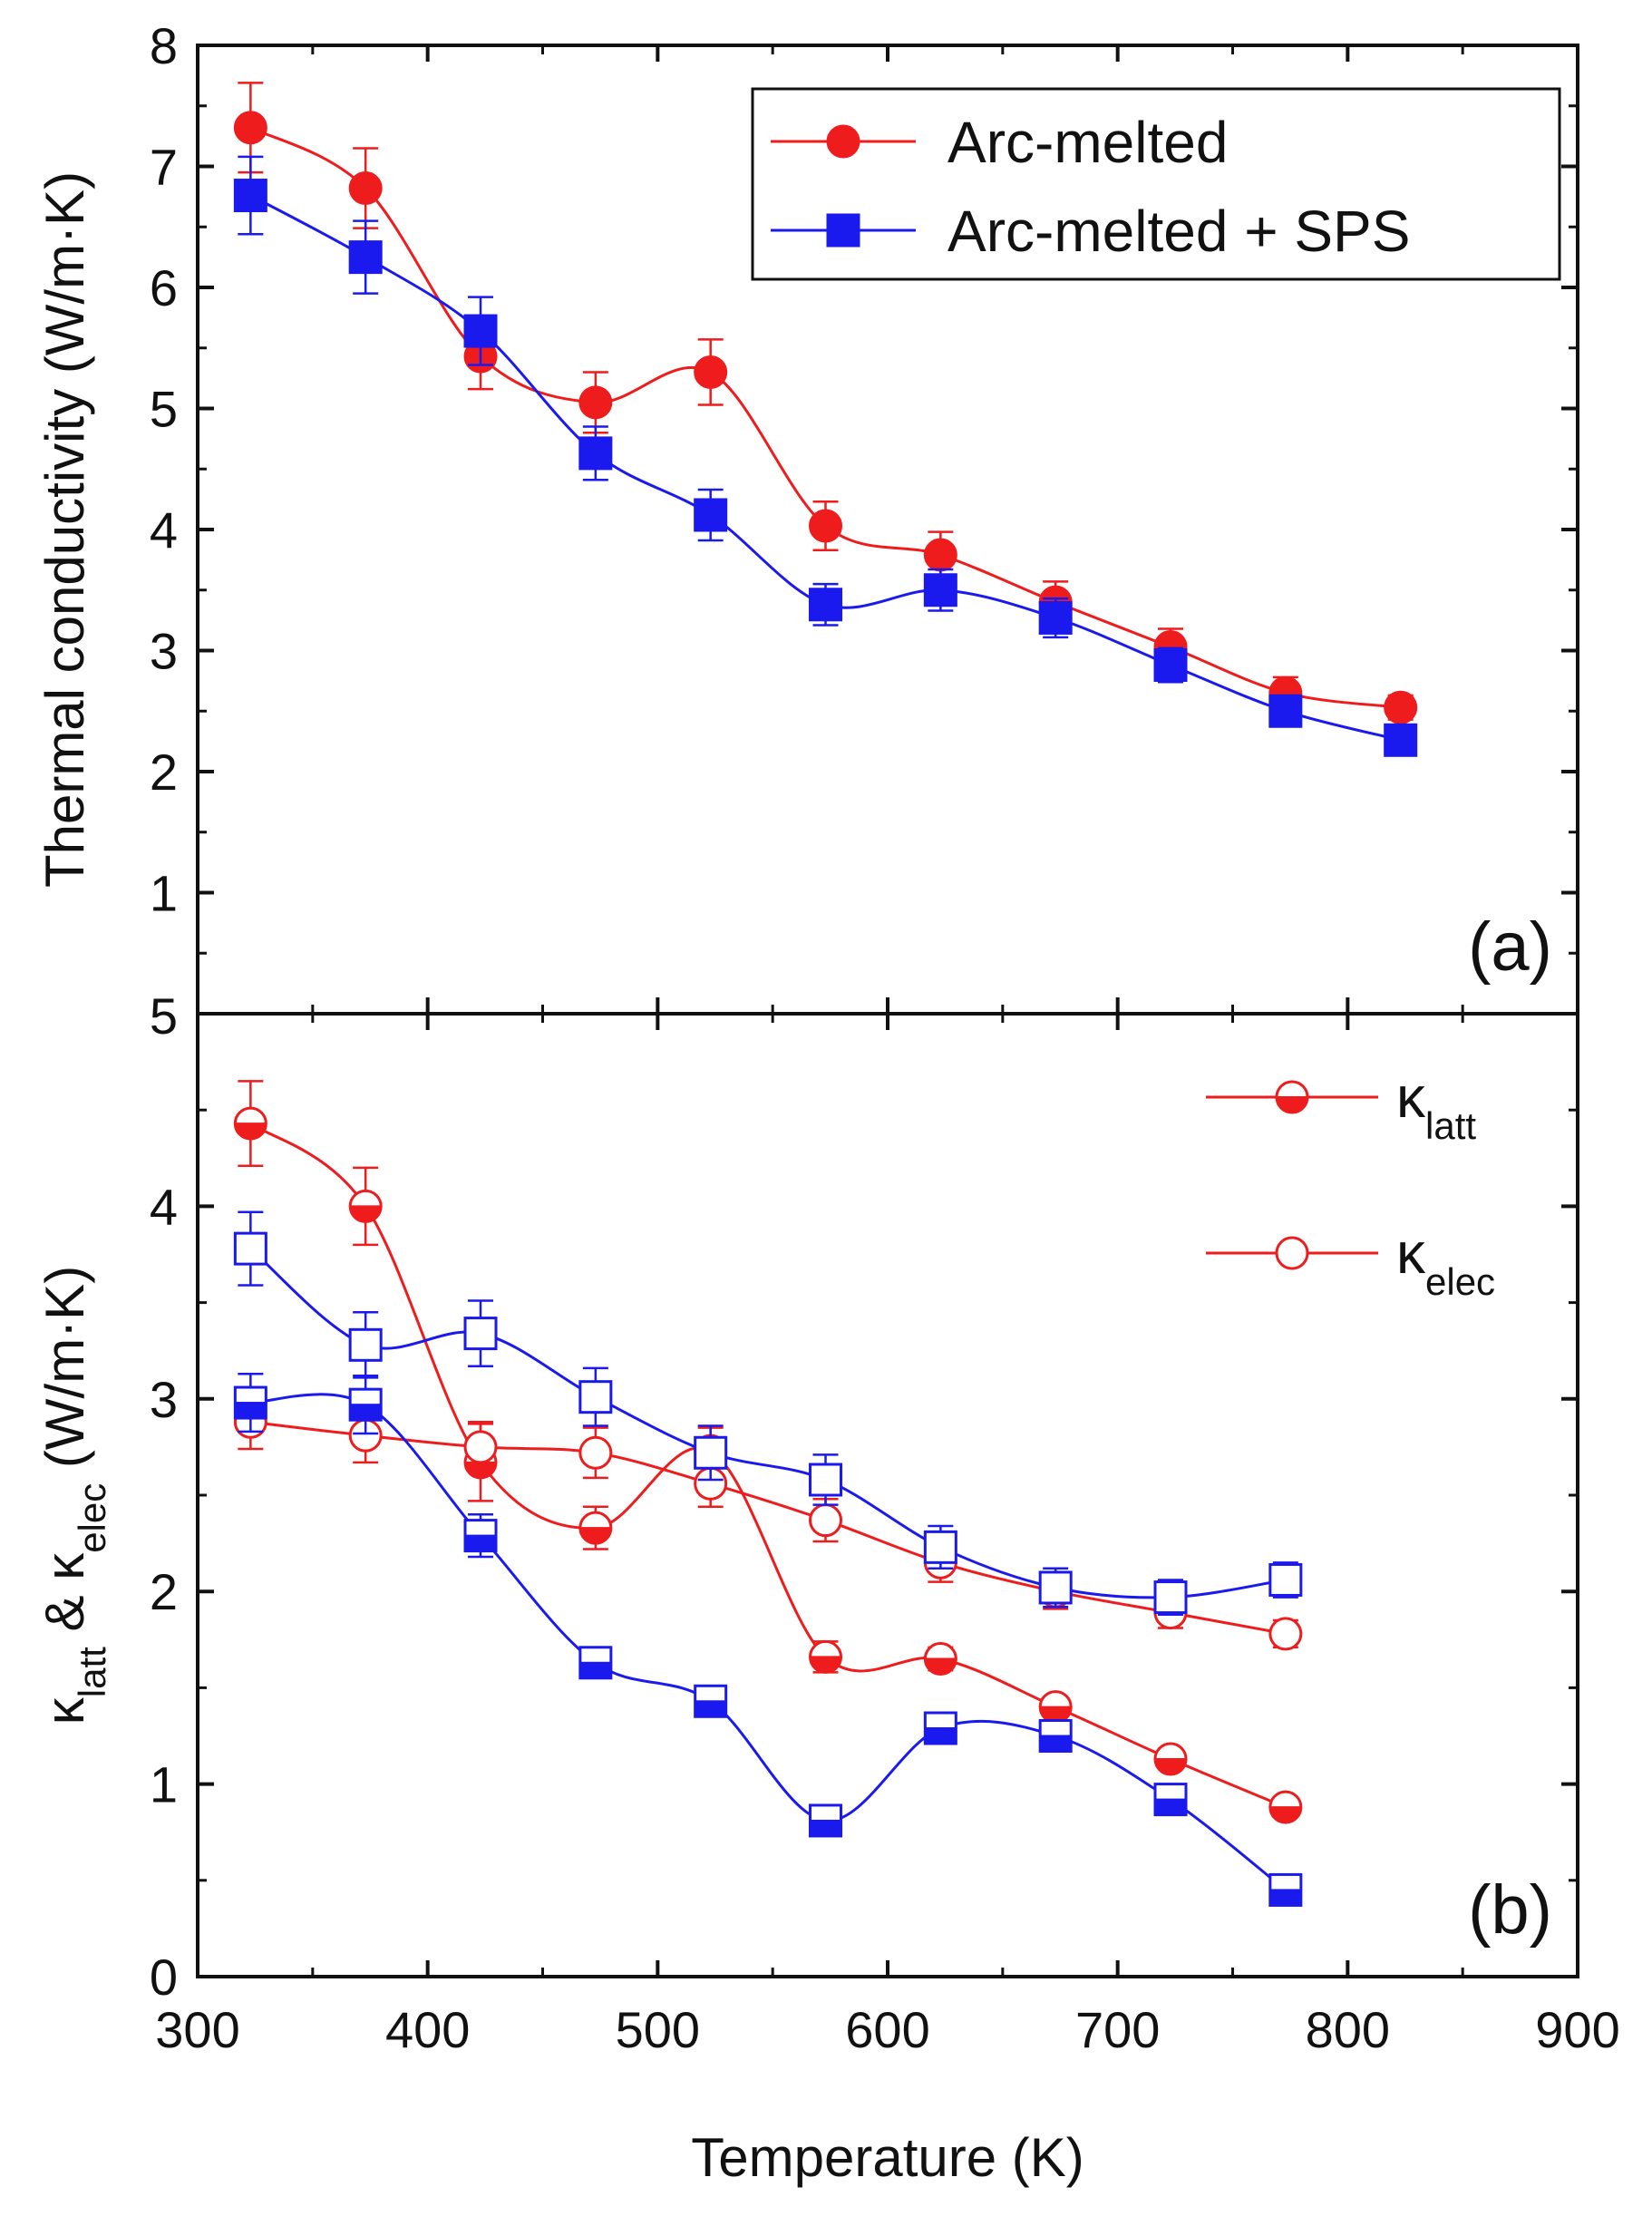 The height and width of the screenshot is (2216, 1652). I want to click on legend: Arc-melted Arc-melted + SPS, so click(1156, 184).